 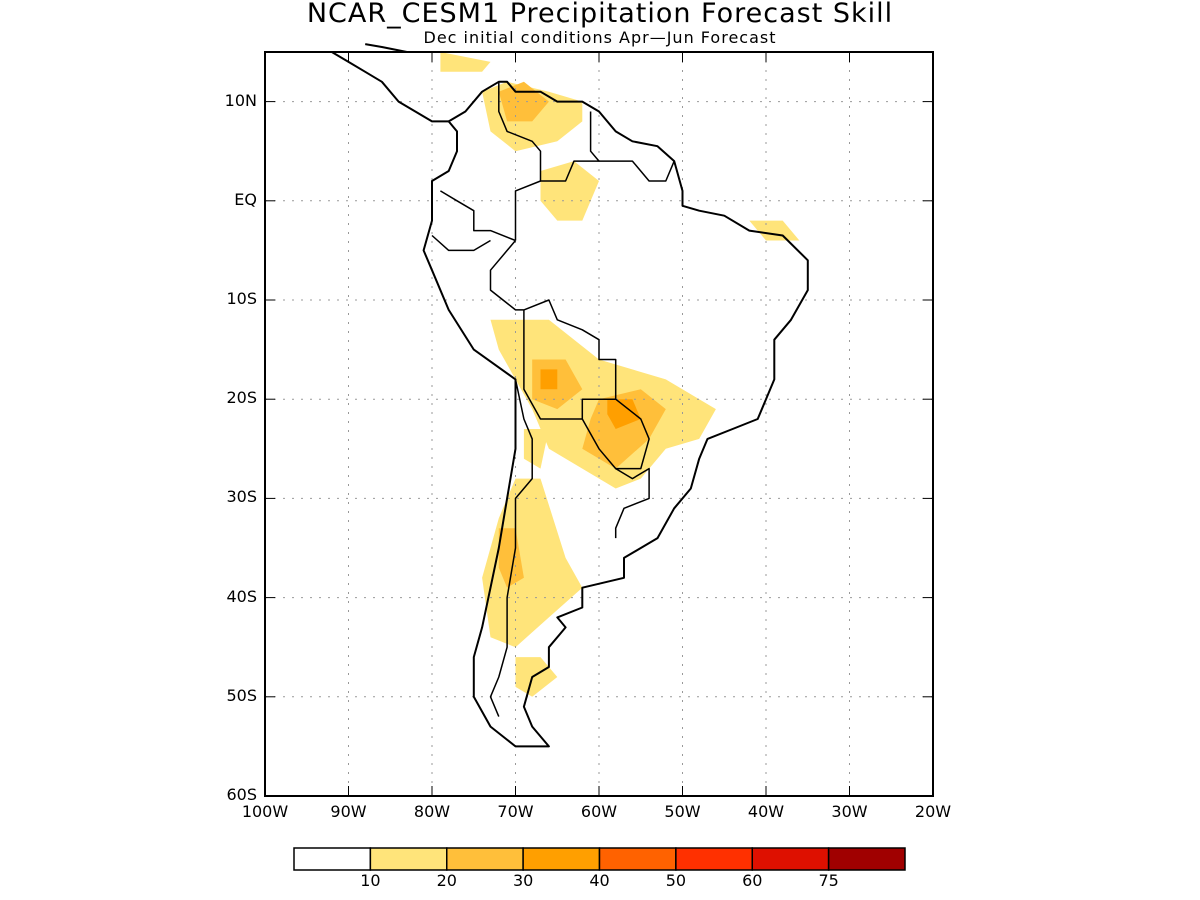 What do you see at coordinates (241, 298) in the screenshot?
I see `lat-label: 10S` at bounding box center [241, 298].